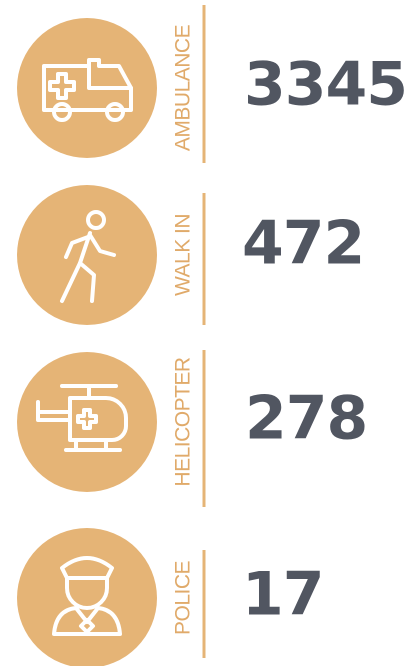 The width and height of the screenshot is (412, 666). I want to click on item-value: 278, so click(306, 419).